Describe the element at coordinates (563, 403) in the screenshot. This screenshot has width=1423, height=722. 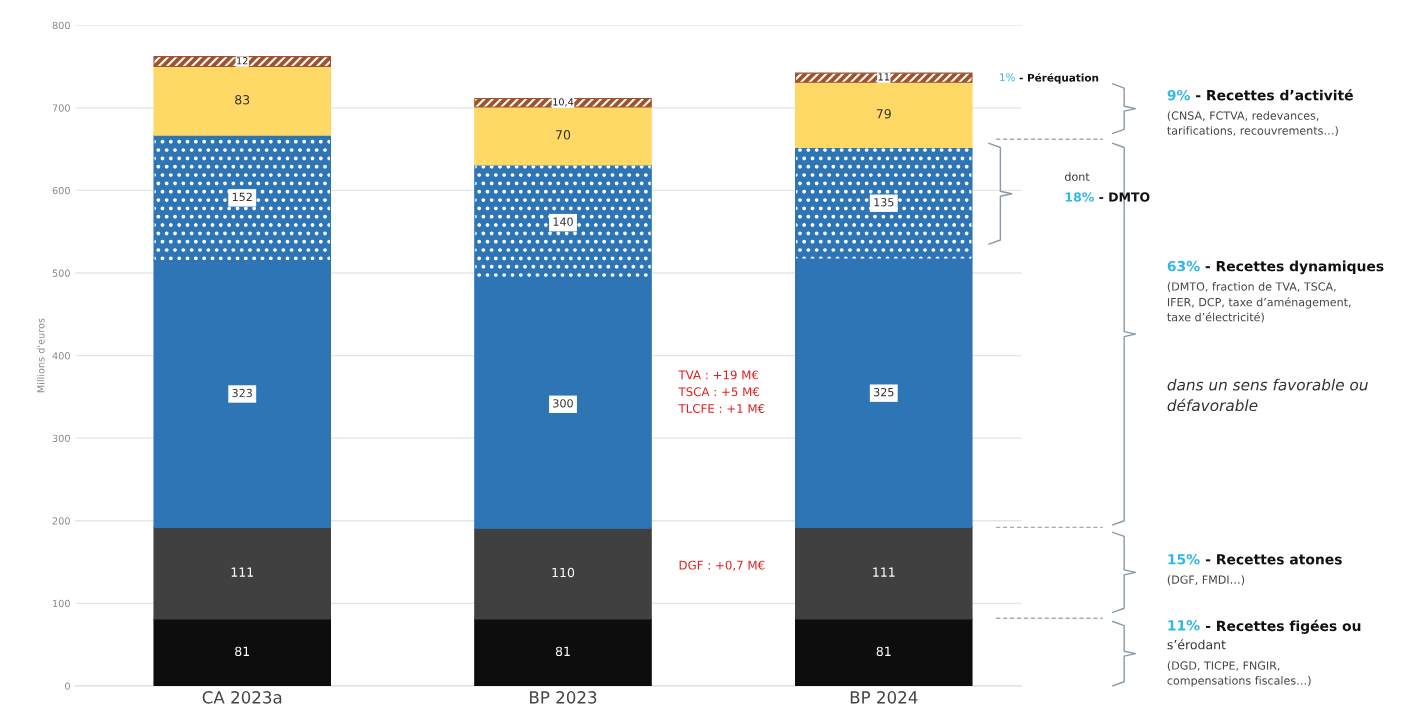
I see `data-label: 300` at that location.